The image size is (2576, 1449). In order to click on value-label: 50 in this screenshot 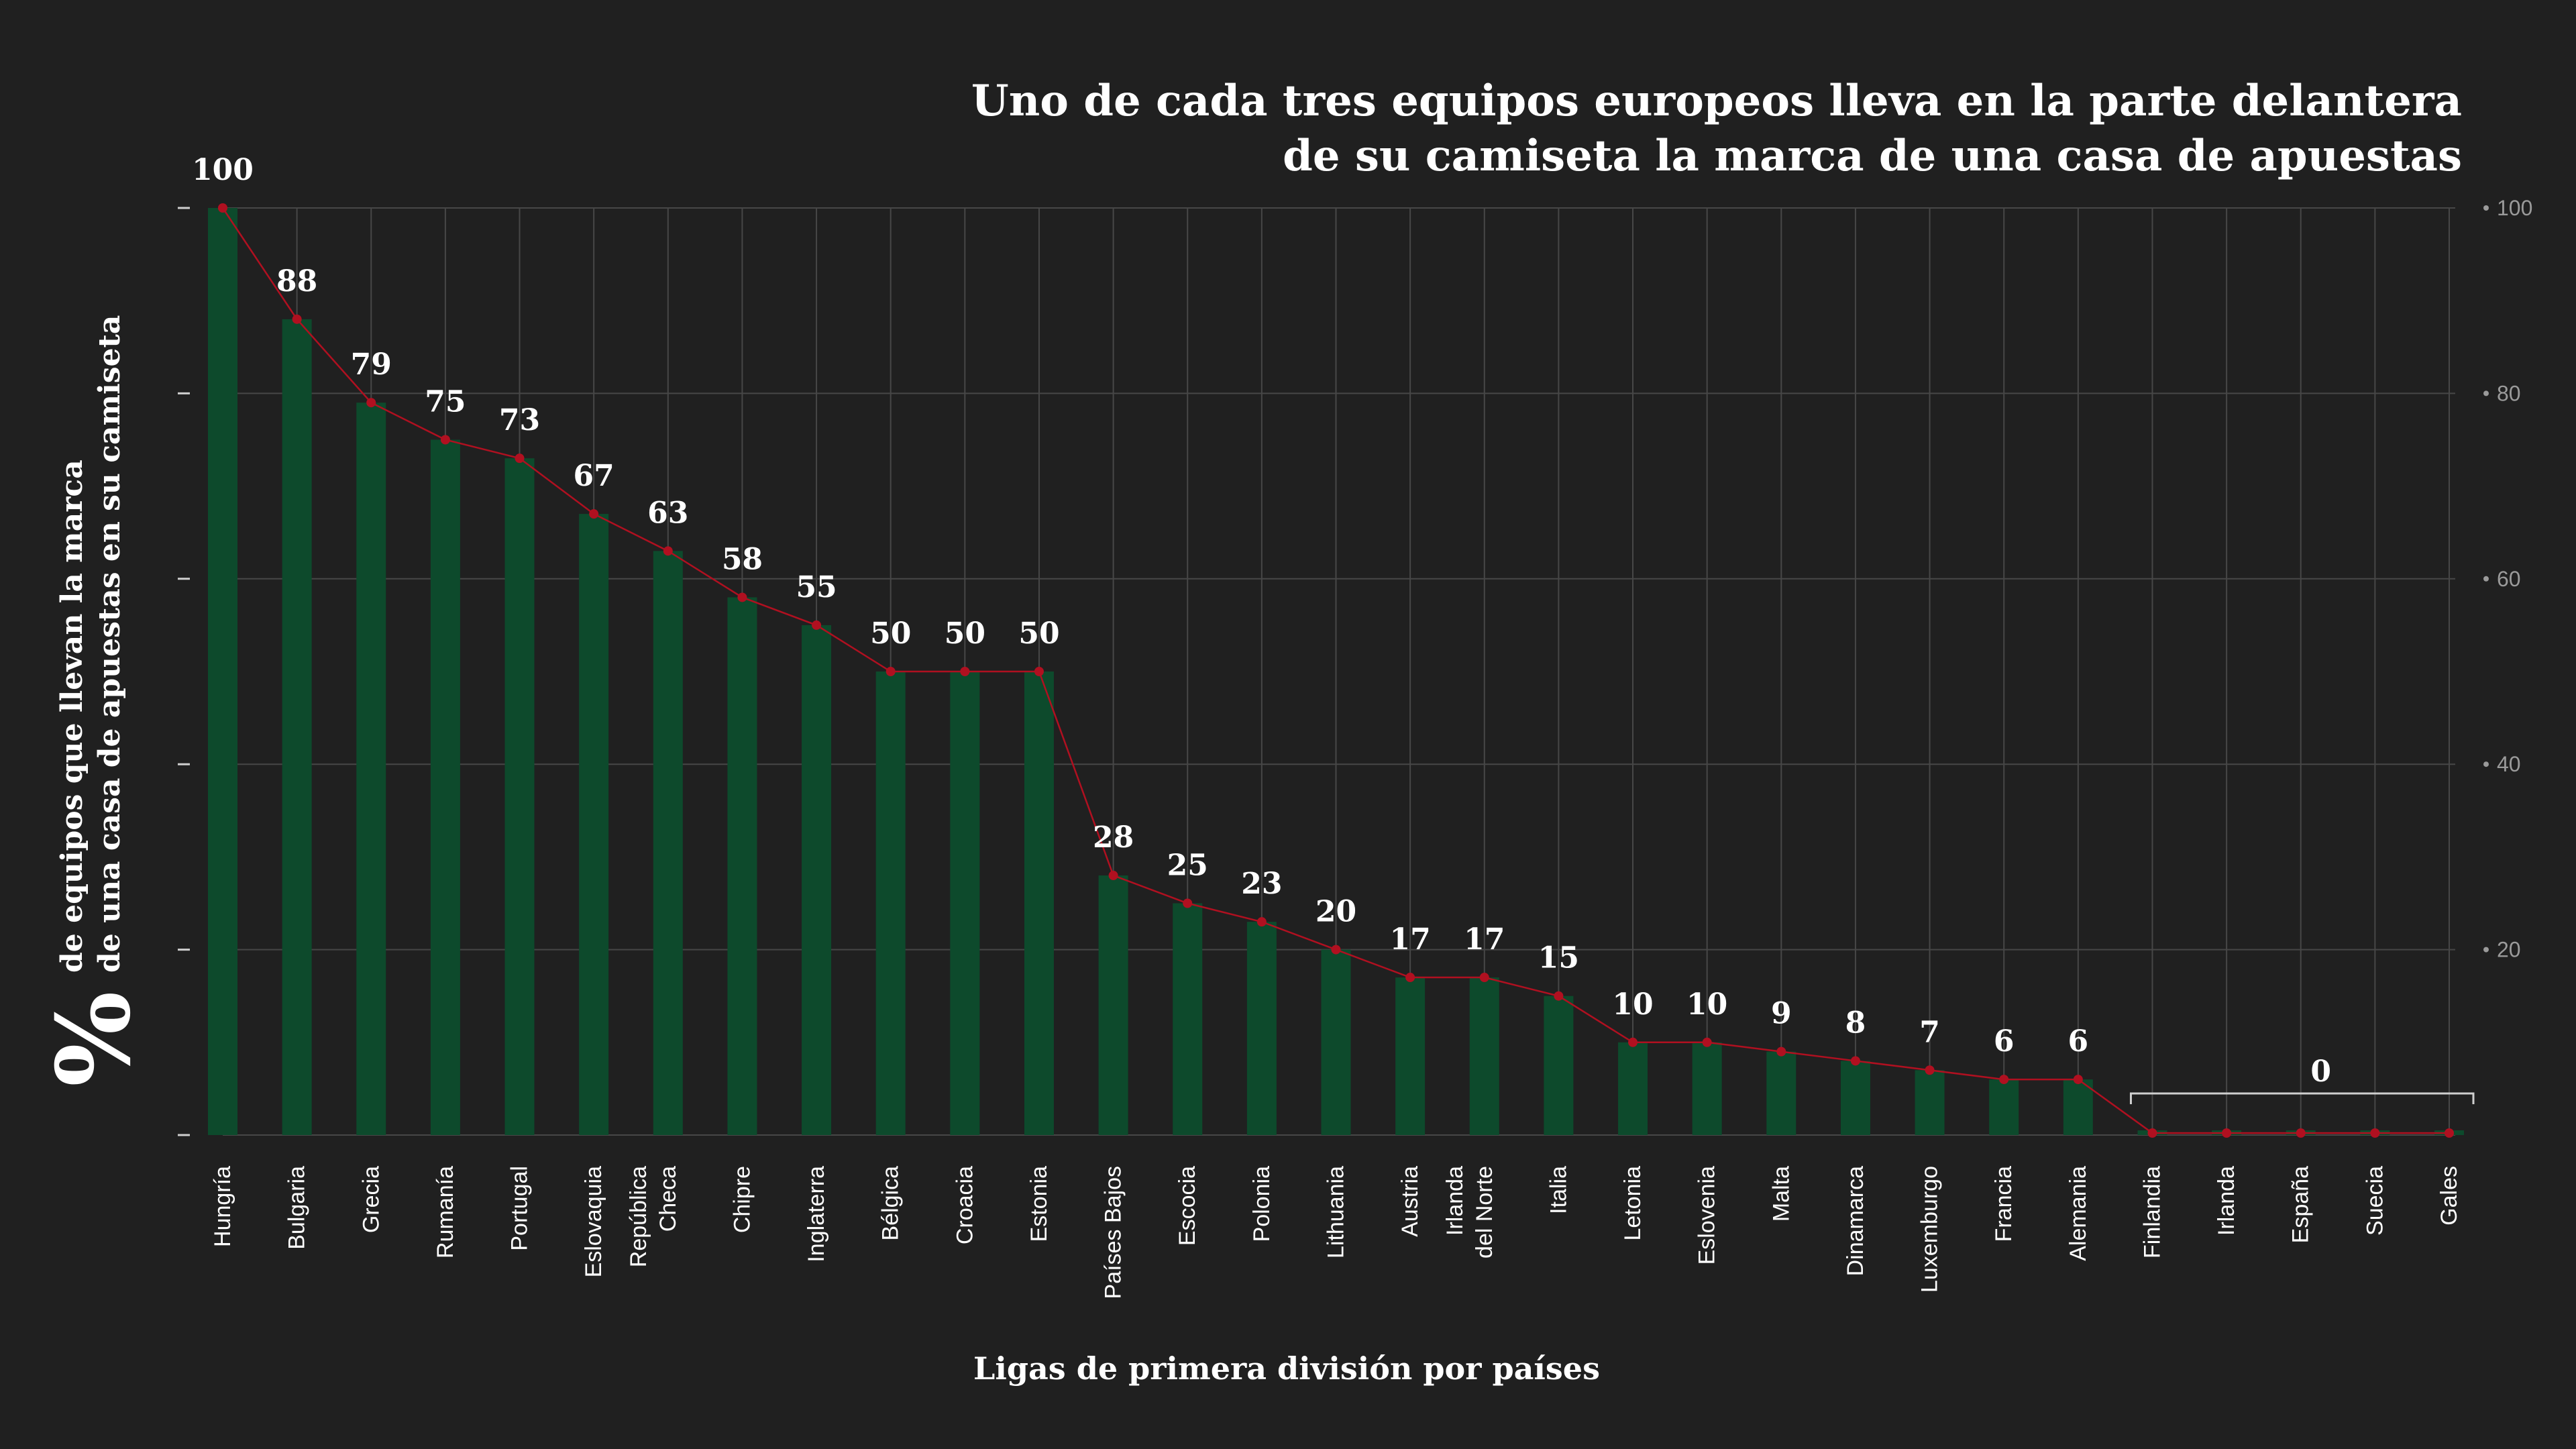, I will do `click(965, 633)`.